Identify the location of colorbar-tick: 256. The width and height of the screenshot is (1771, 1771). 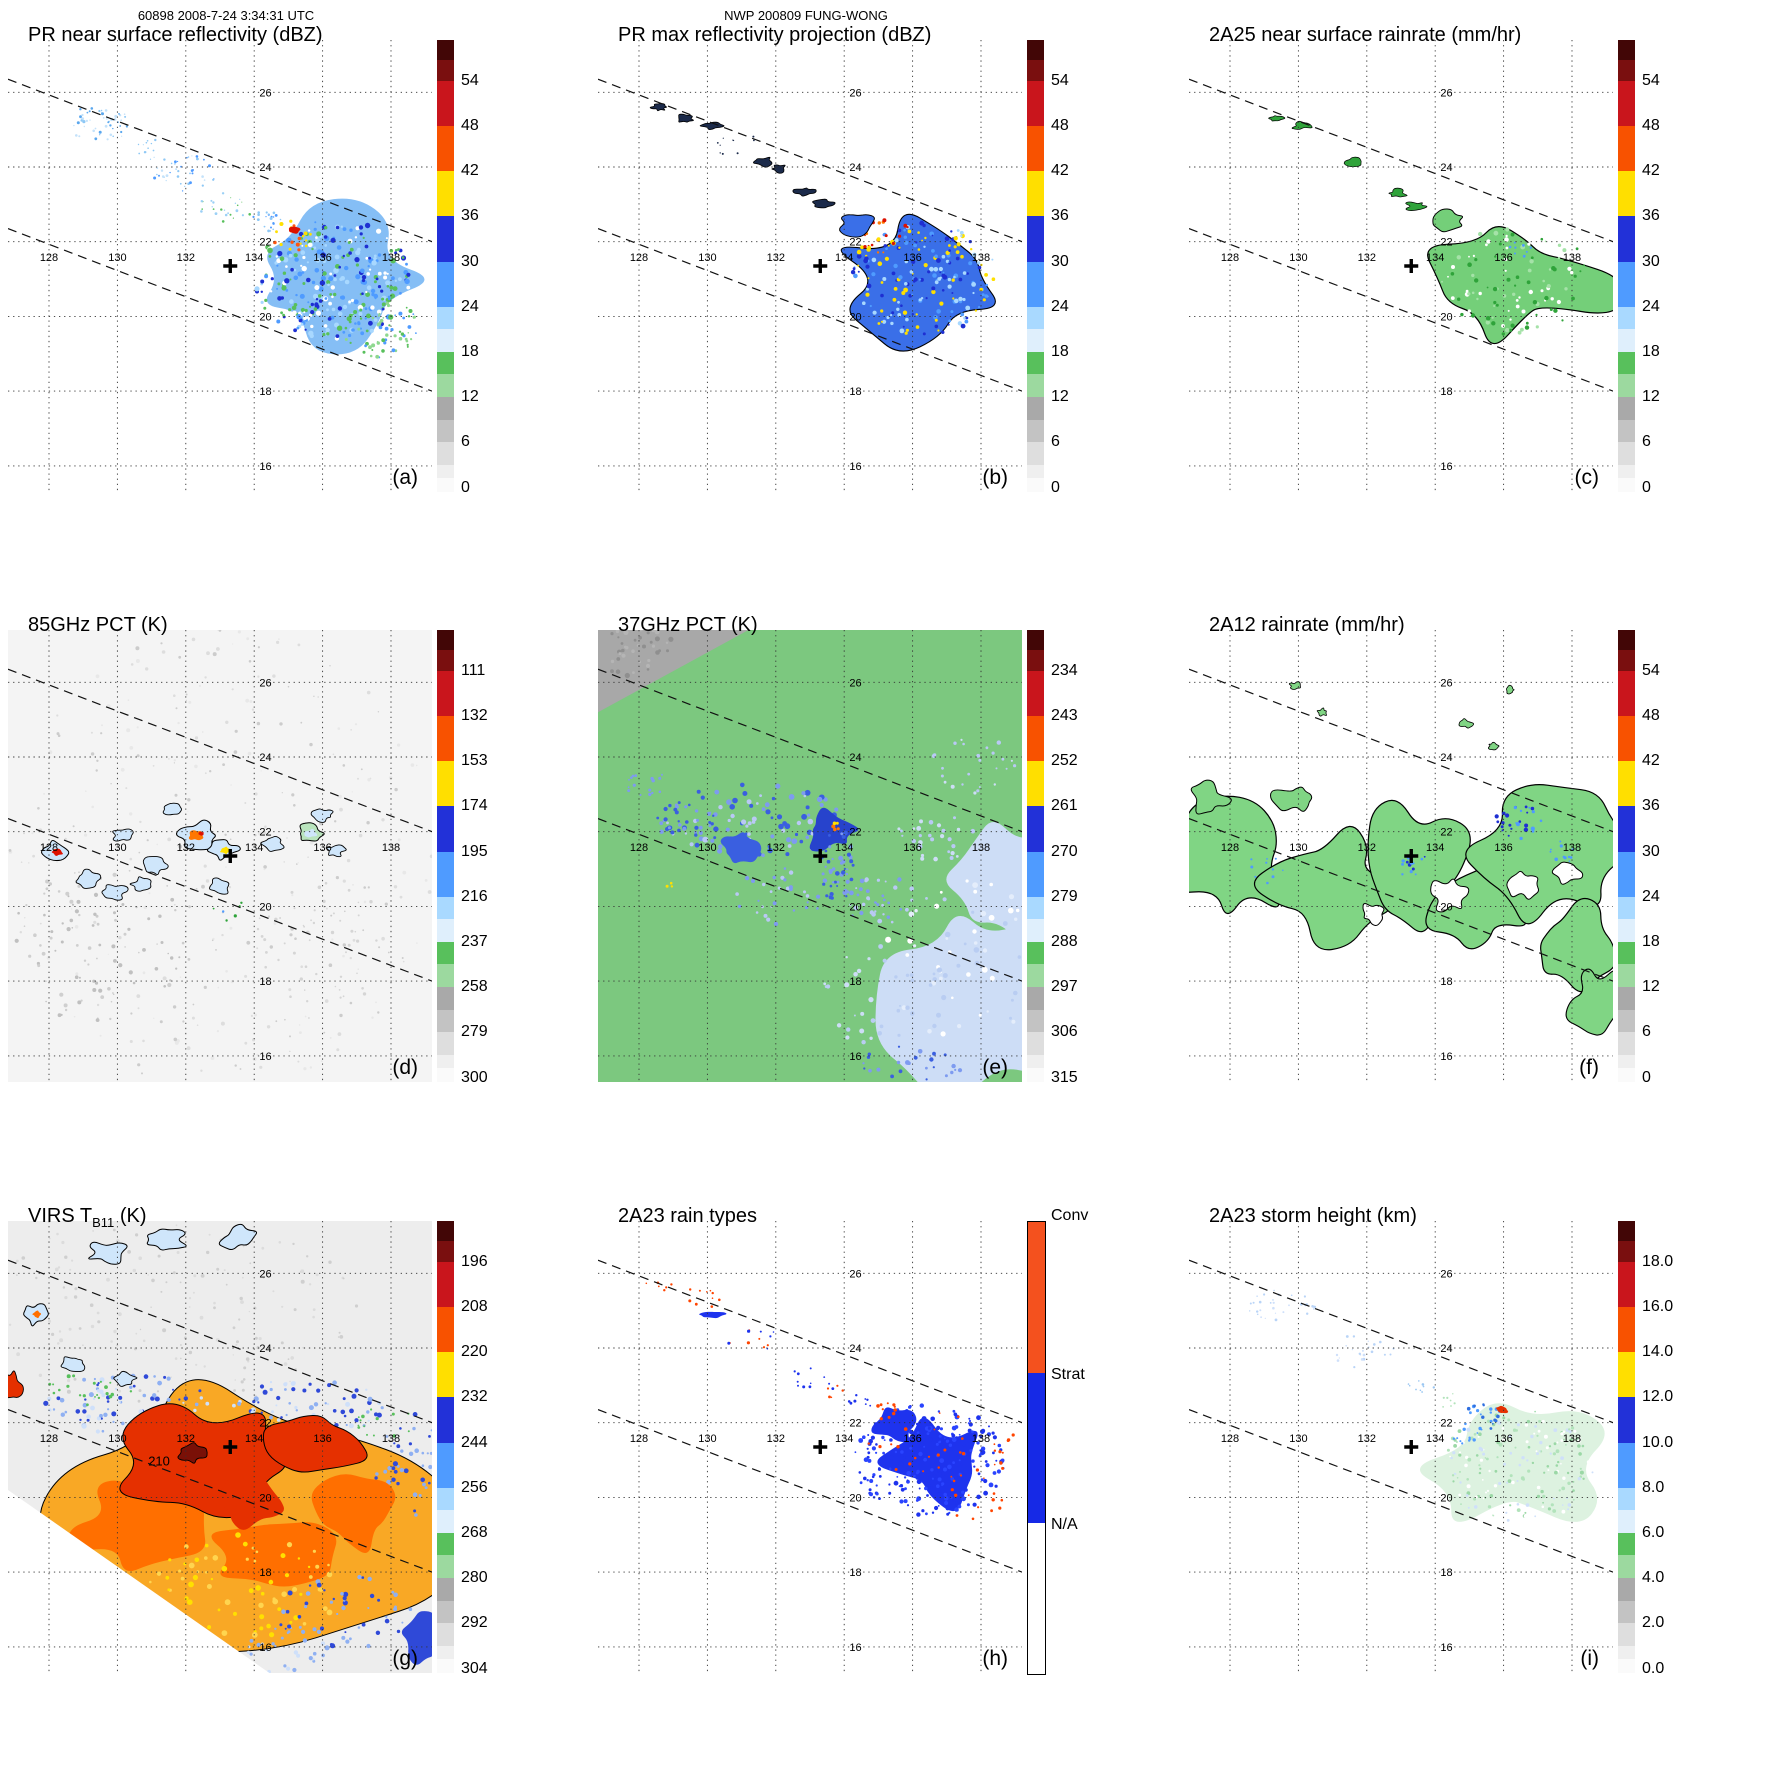
(474, 1487).